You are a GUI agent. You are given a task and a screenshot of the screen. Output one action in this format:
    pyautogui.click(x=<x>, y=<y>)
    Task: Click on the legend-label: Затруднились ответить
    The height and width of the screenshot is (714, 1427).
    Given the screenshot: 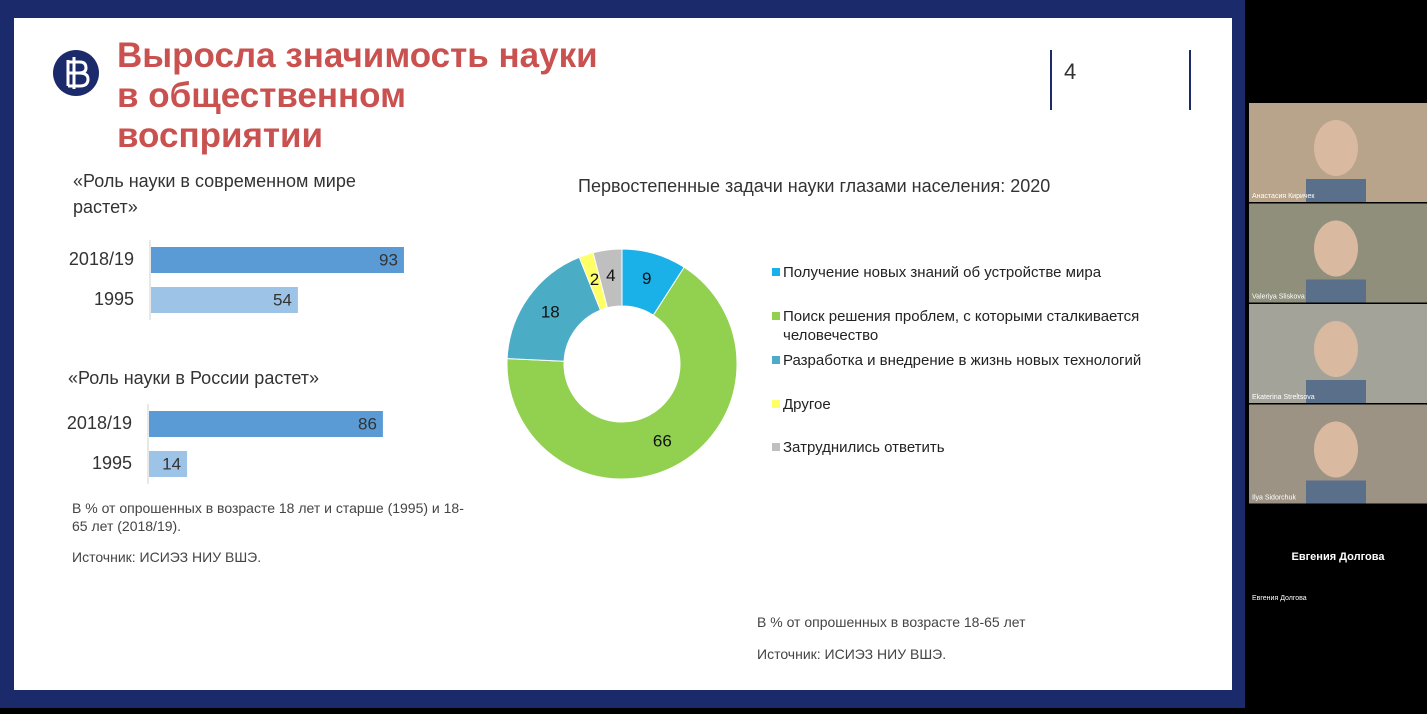 What is the action you would take?
    pyautogui.click(x=864, y=447)
    